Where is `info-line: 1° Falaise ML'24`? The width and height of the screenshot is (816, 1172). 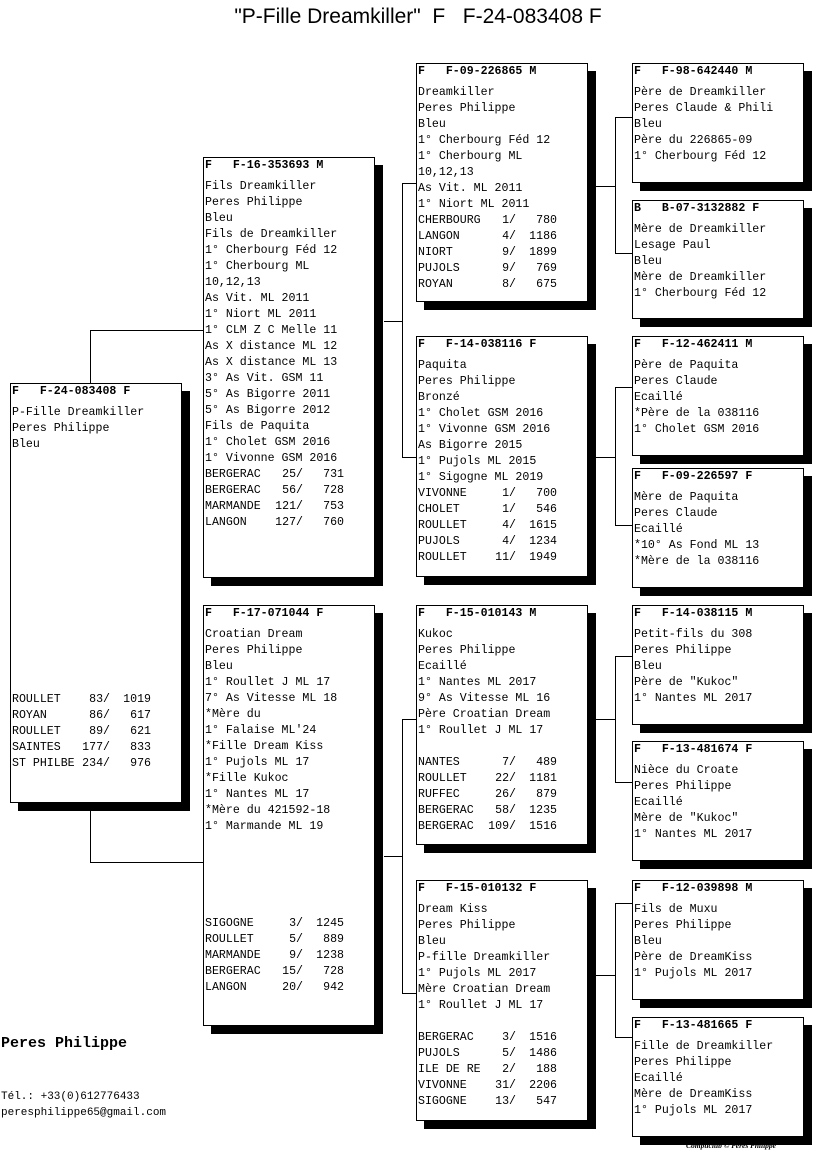 info-line: 1° Falaise ML'24 is located at coordinates (261, 730).